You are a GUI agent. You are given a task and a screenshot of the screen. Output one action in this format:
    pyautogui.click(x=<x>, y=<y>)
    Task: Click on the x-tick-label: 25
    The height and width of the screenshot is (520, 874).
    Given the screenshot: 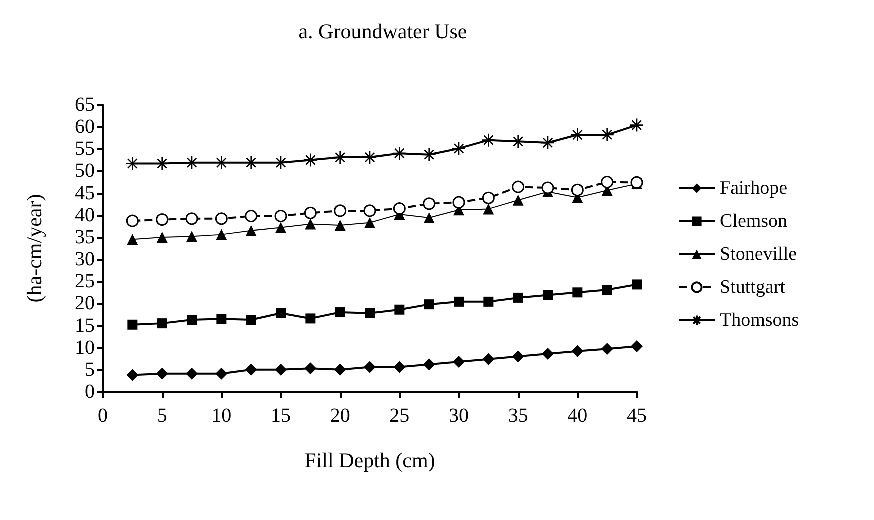 What is the action you would take?
    pyautogui.click(x=400, y=416)
    